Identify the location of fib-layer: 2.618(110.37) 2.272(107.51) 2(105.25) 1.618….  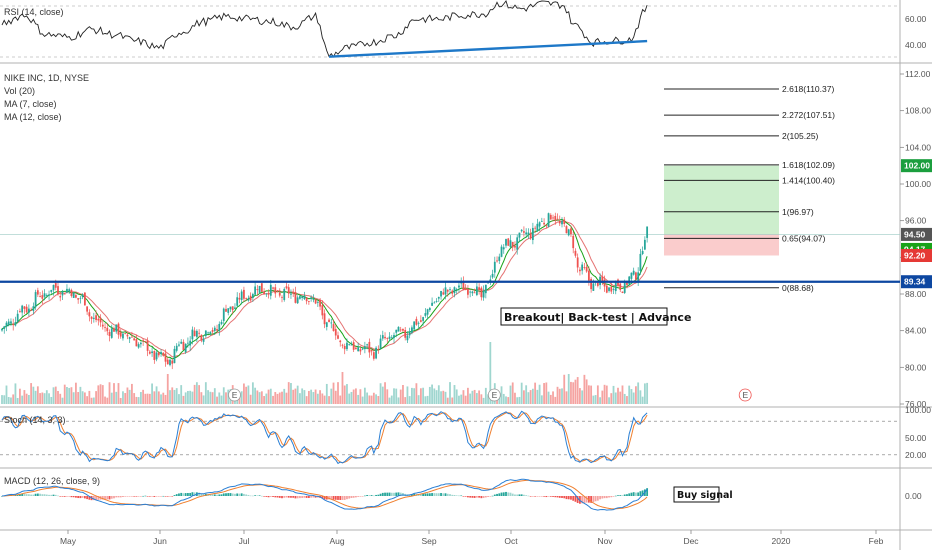
(749, 188).